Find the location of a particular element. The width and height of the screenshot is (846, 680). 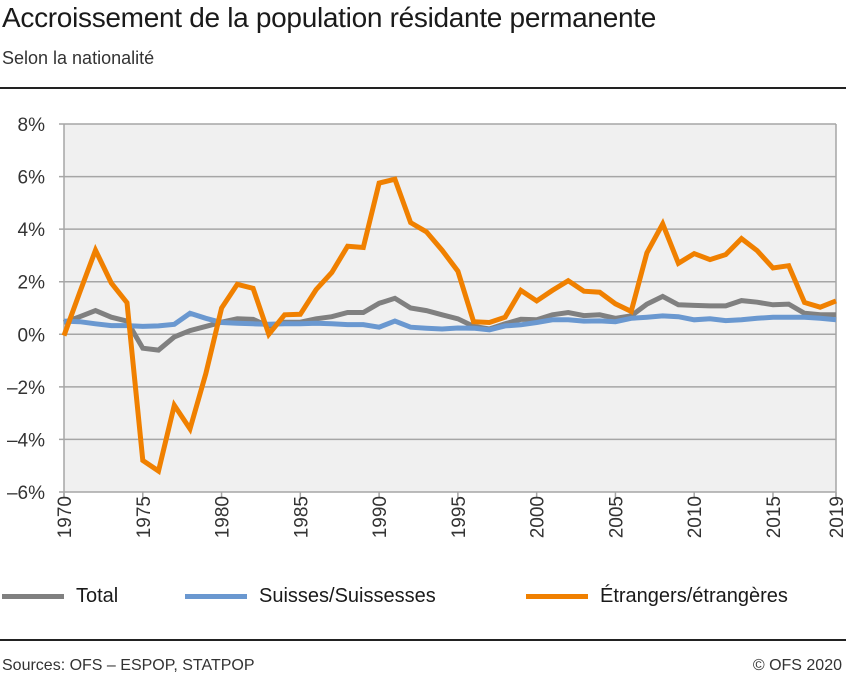

legend-swatch-total is located at coordinates (33, 596).